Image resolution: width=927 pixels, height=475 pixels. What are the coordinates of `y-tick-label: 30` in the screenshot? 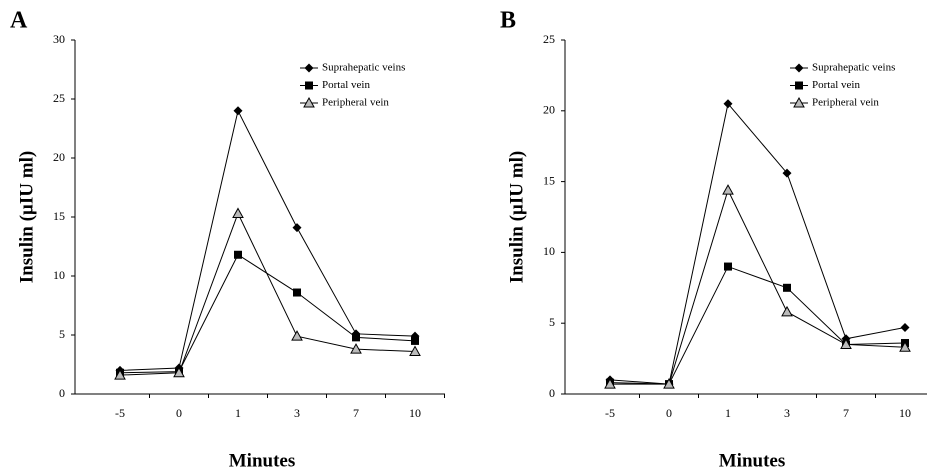 It's located at (59, 39).